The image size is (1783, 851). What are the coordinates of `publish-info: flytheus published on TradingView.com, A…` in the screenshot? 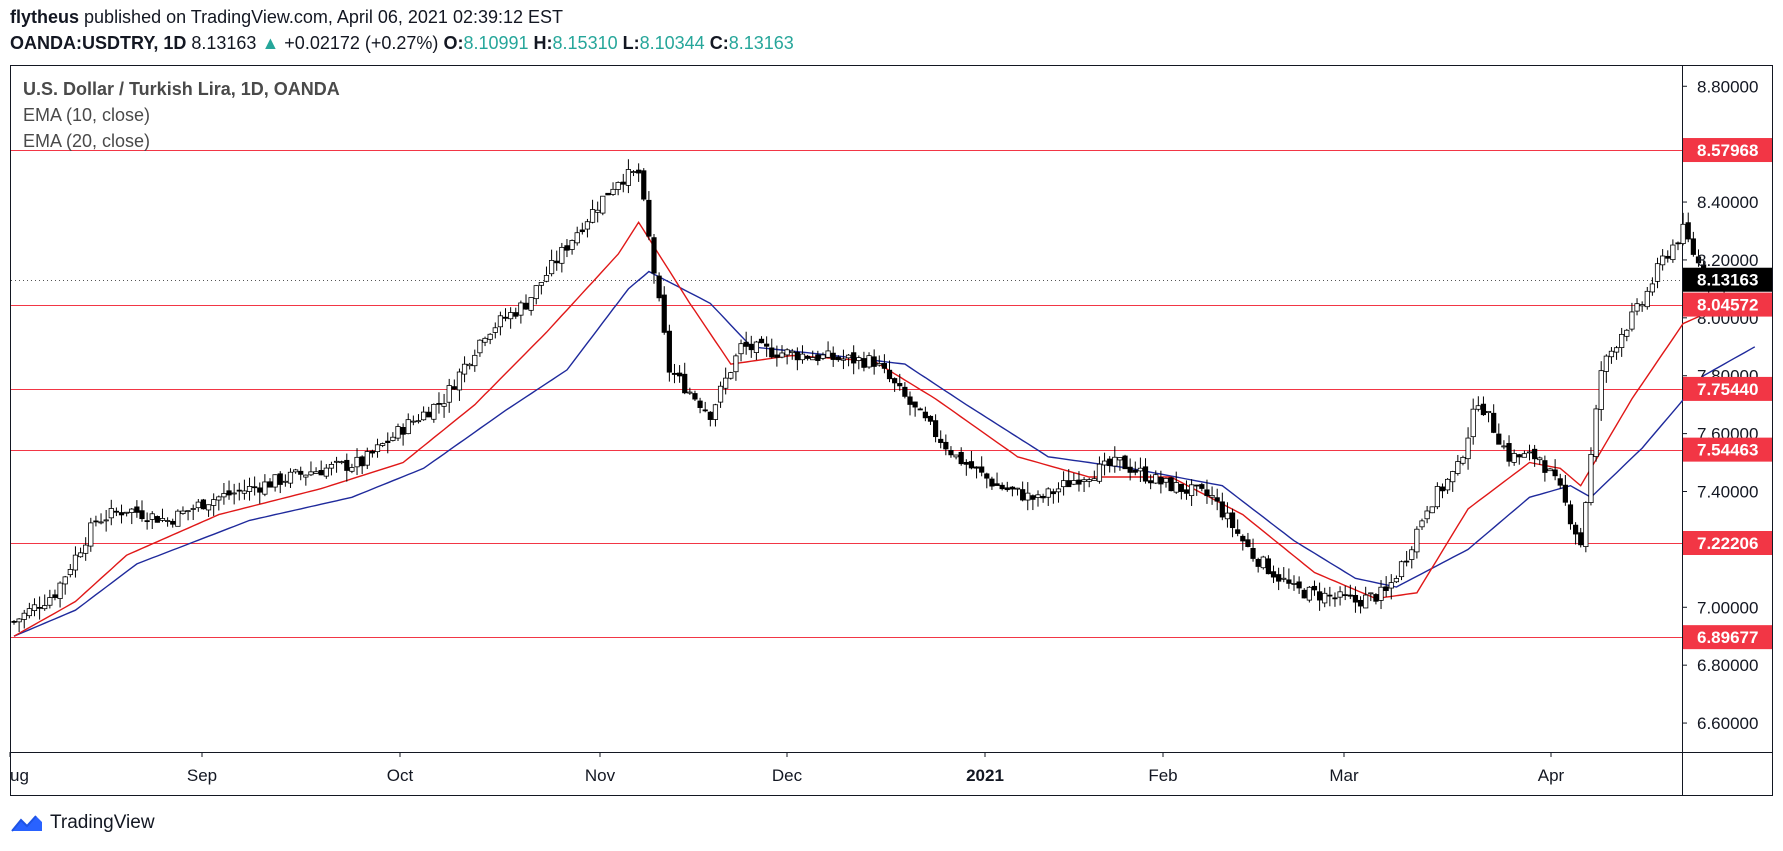 It's located at (286, 17).